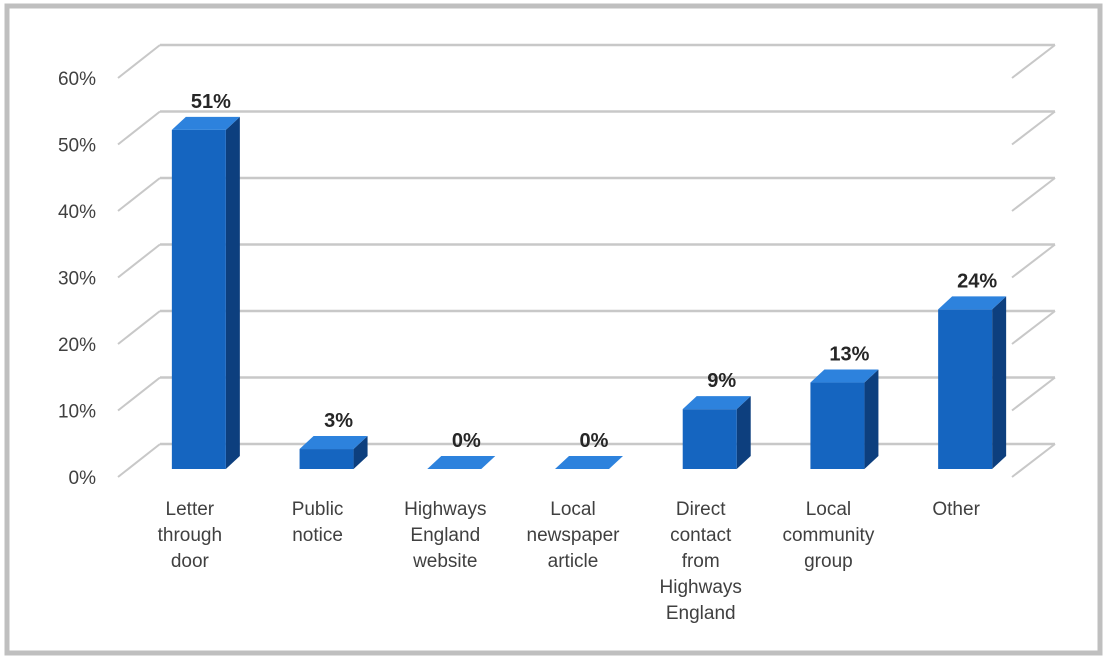  What do you see at coordinates (849, 355) in the screenshot?
I see `data-label: 13%` at bounding box center [849, 355].